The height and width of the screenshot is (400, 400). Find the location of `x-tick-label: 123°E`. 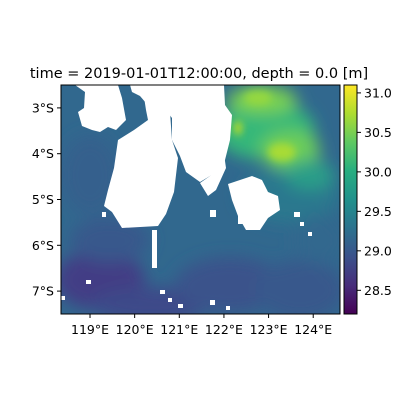

x-tick-label: 123°E is located at coordinates (269, 329).